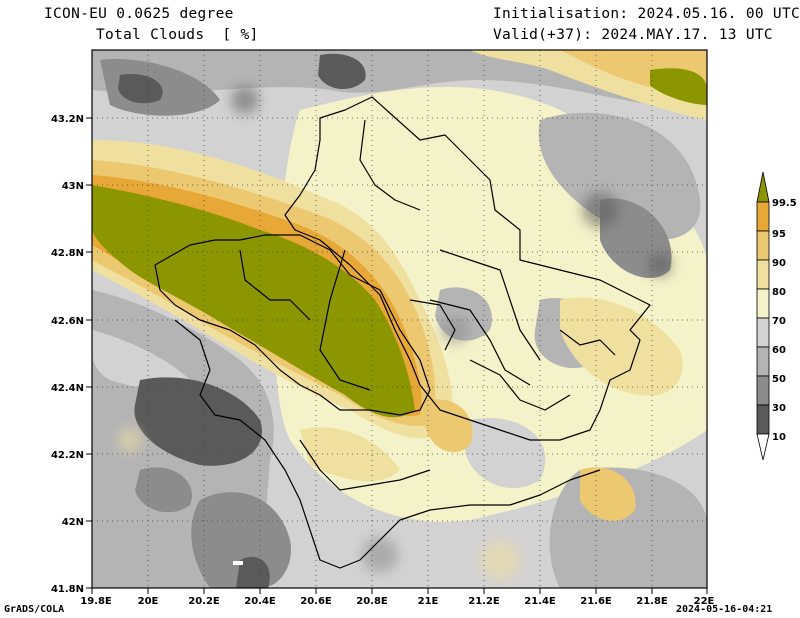 Image resolution: width=800 pixels, height=618 pixels. I want to click on colorbar-label: 90, so click(779, 263).